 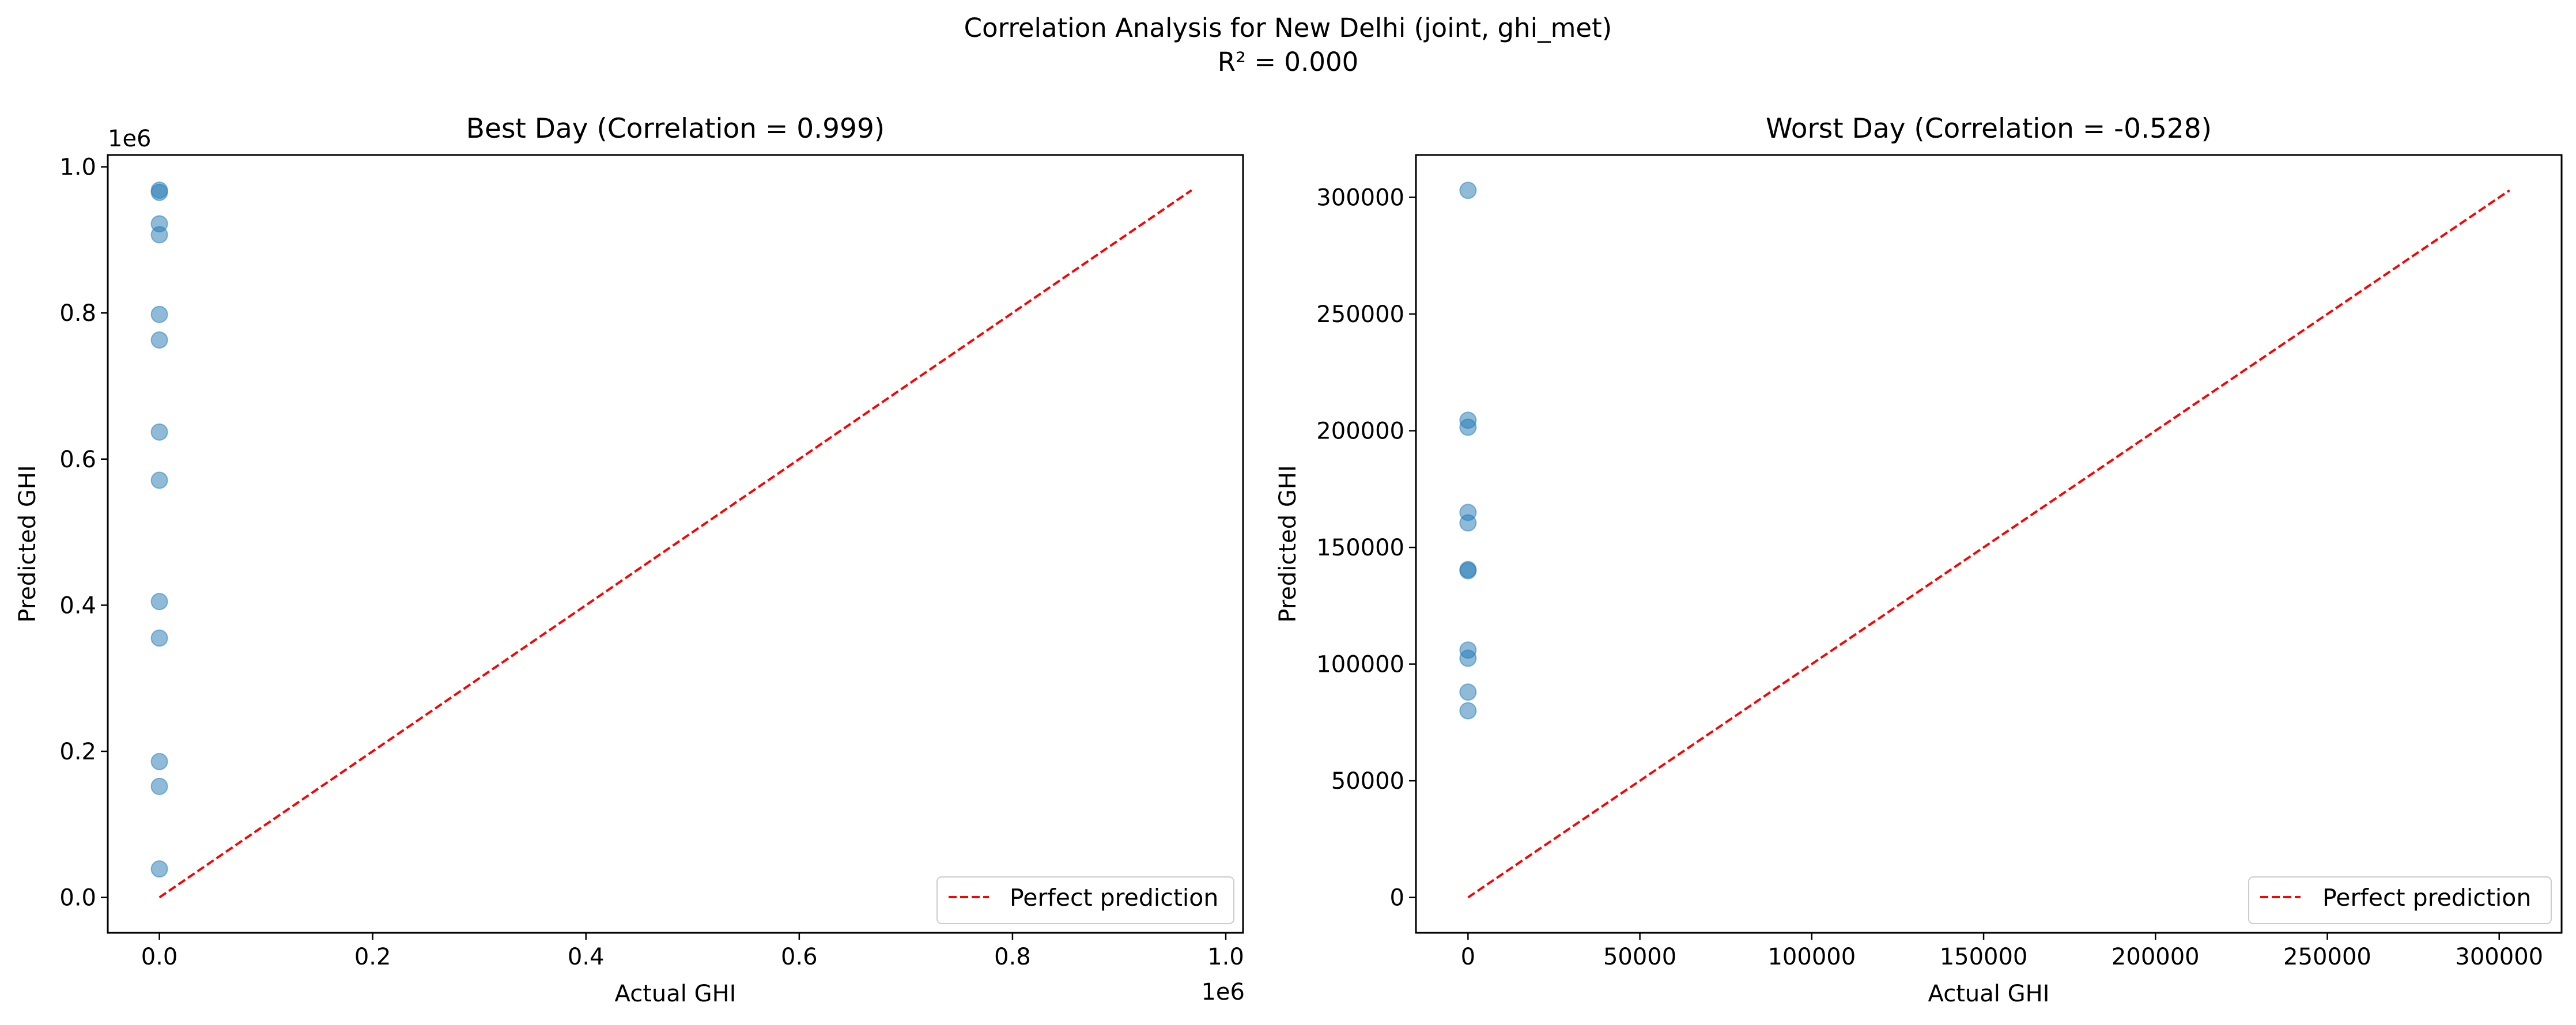 I want to click on panel-best-day-xlabel: Actual GHI, so click(x=675, y=994).